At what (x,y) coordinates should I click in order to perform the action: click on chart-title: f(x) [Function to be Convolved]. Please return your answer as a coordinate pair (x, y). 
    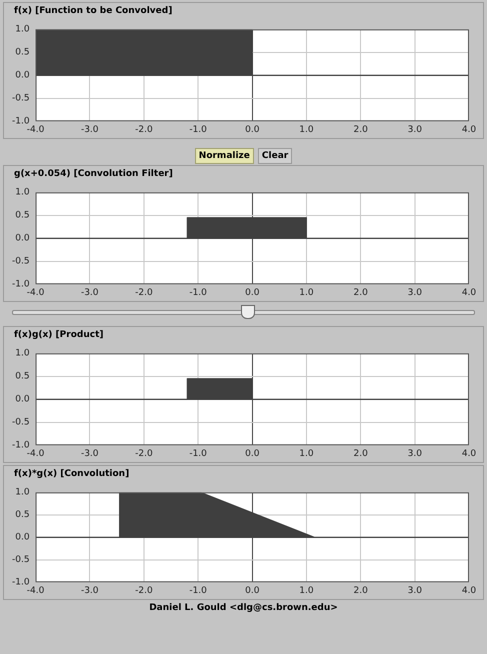
    Looking at the image, I should click on (93, 11).